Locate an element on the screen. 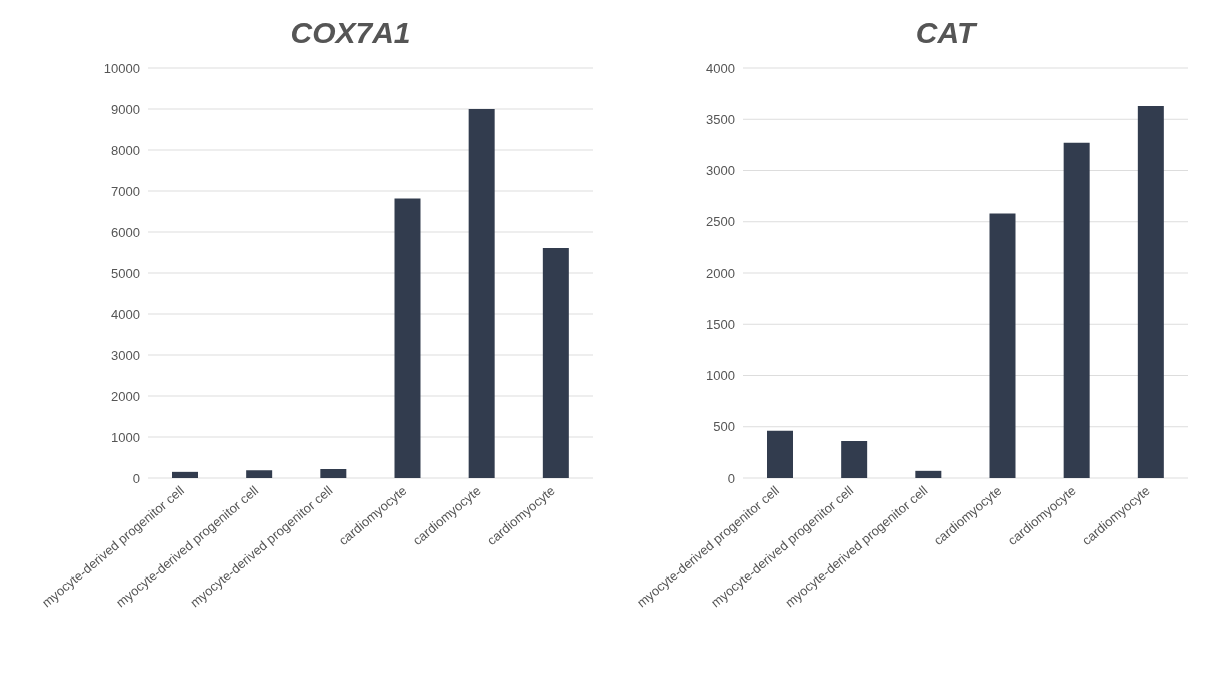 This screenshot has height=695, width=1207. y-tick-label: 10000 is located at coordinates (121, 68).